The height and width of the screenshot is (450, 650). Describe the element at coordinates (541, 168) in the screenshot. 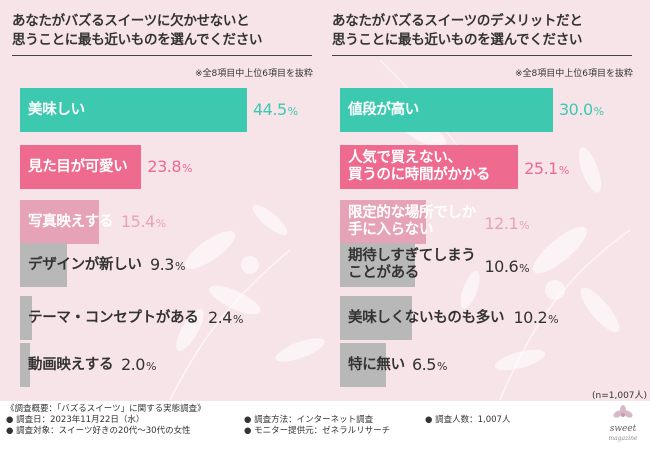

I see `right-bar-value-number-2: 25.1` at that location.